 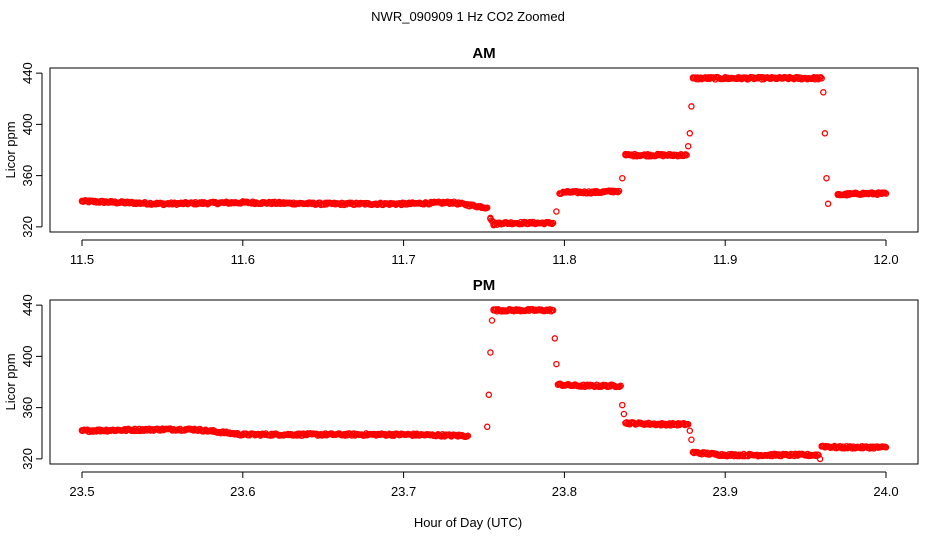 What do you see at coordinates (725, 491) in the screenshot?
I see `pm-x-tick-label: 23.9` at bounding box center [725, 491].